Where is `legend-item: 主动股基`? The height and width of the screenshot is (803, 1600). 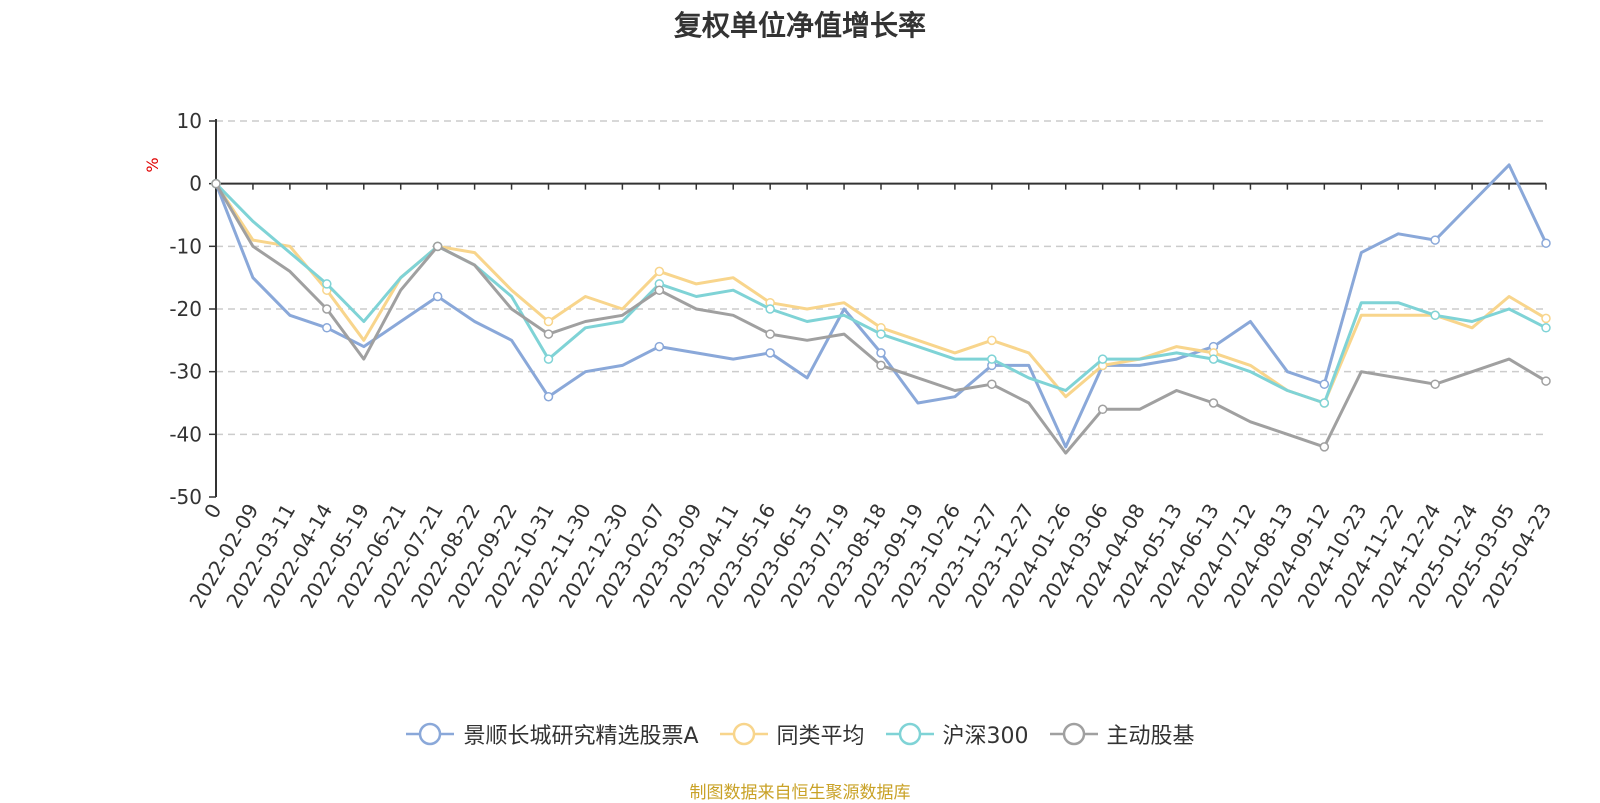
legend-item: 主动股基 is located at coordinates (1122, 734).